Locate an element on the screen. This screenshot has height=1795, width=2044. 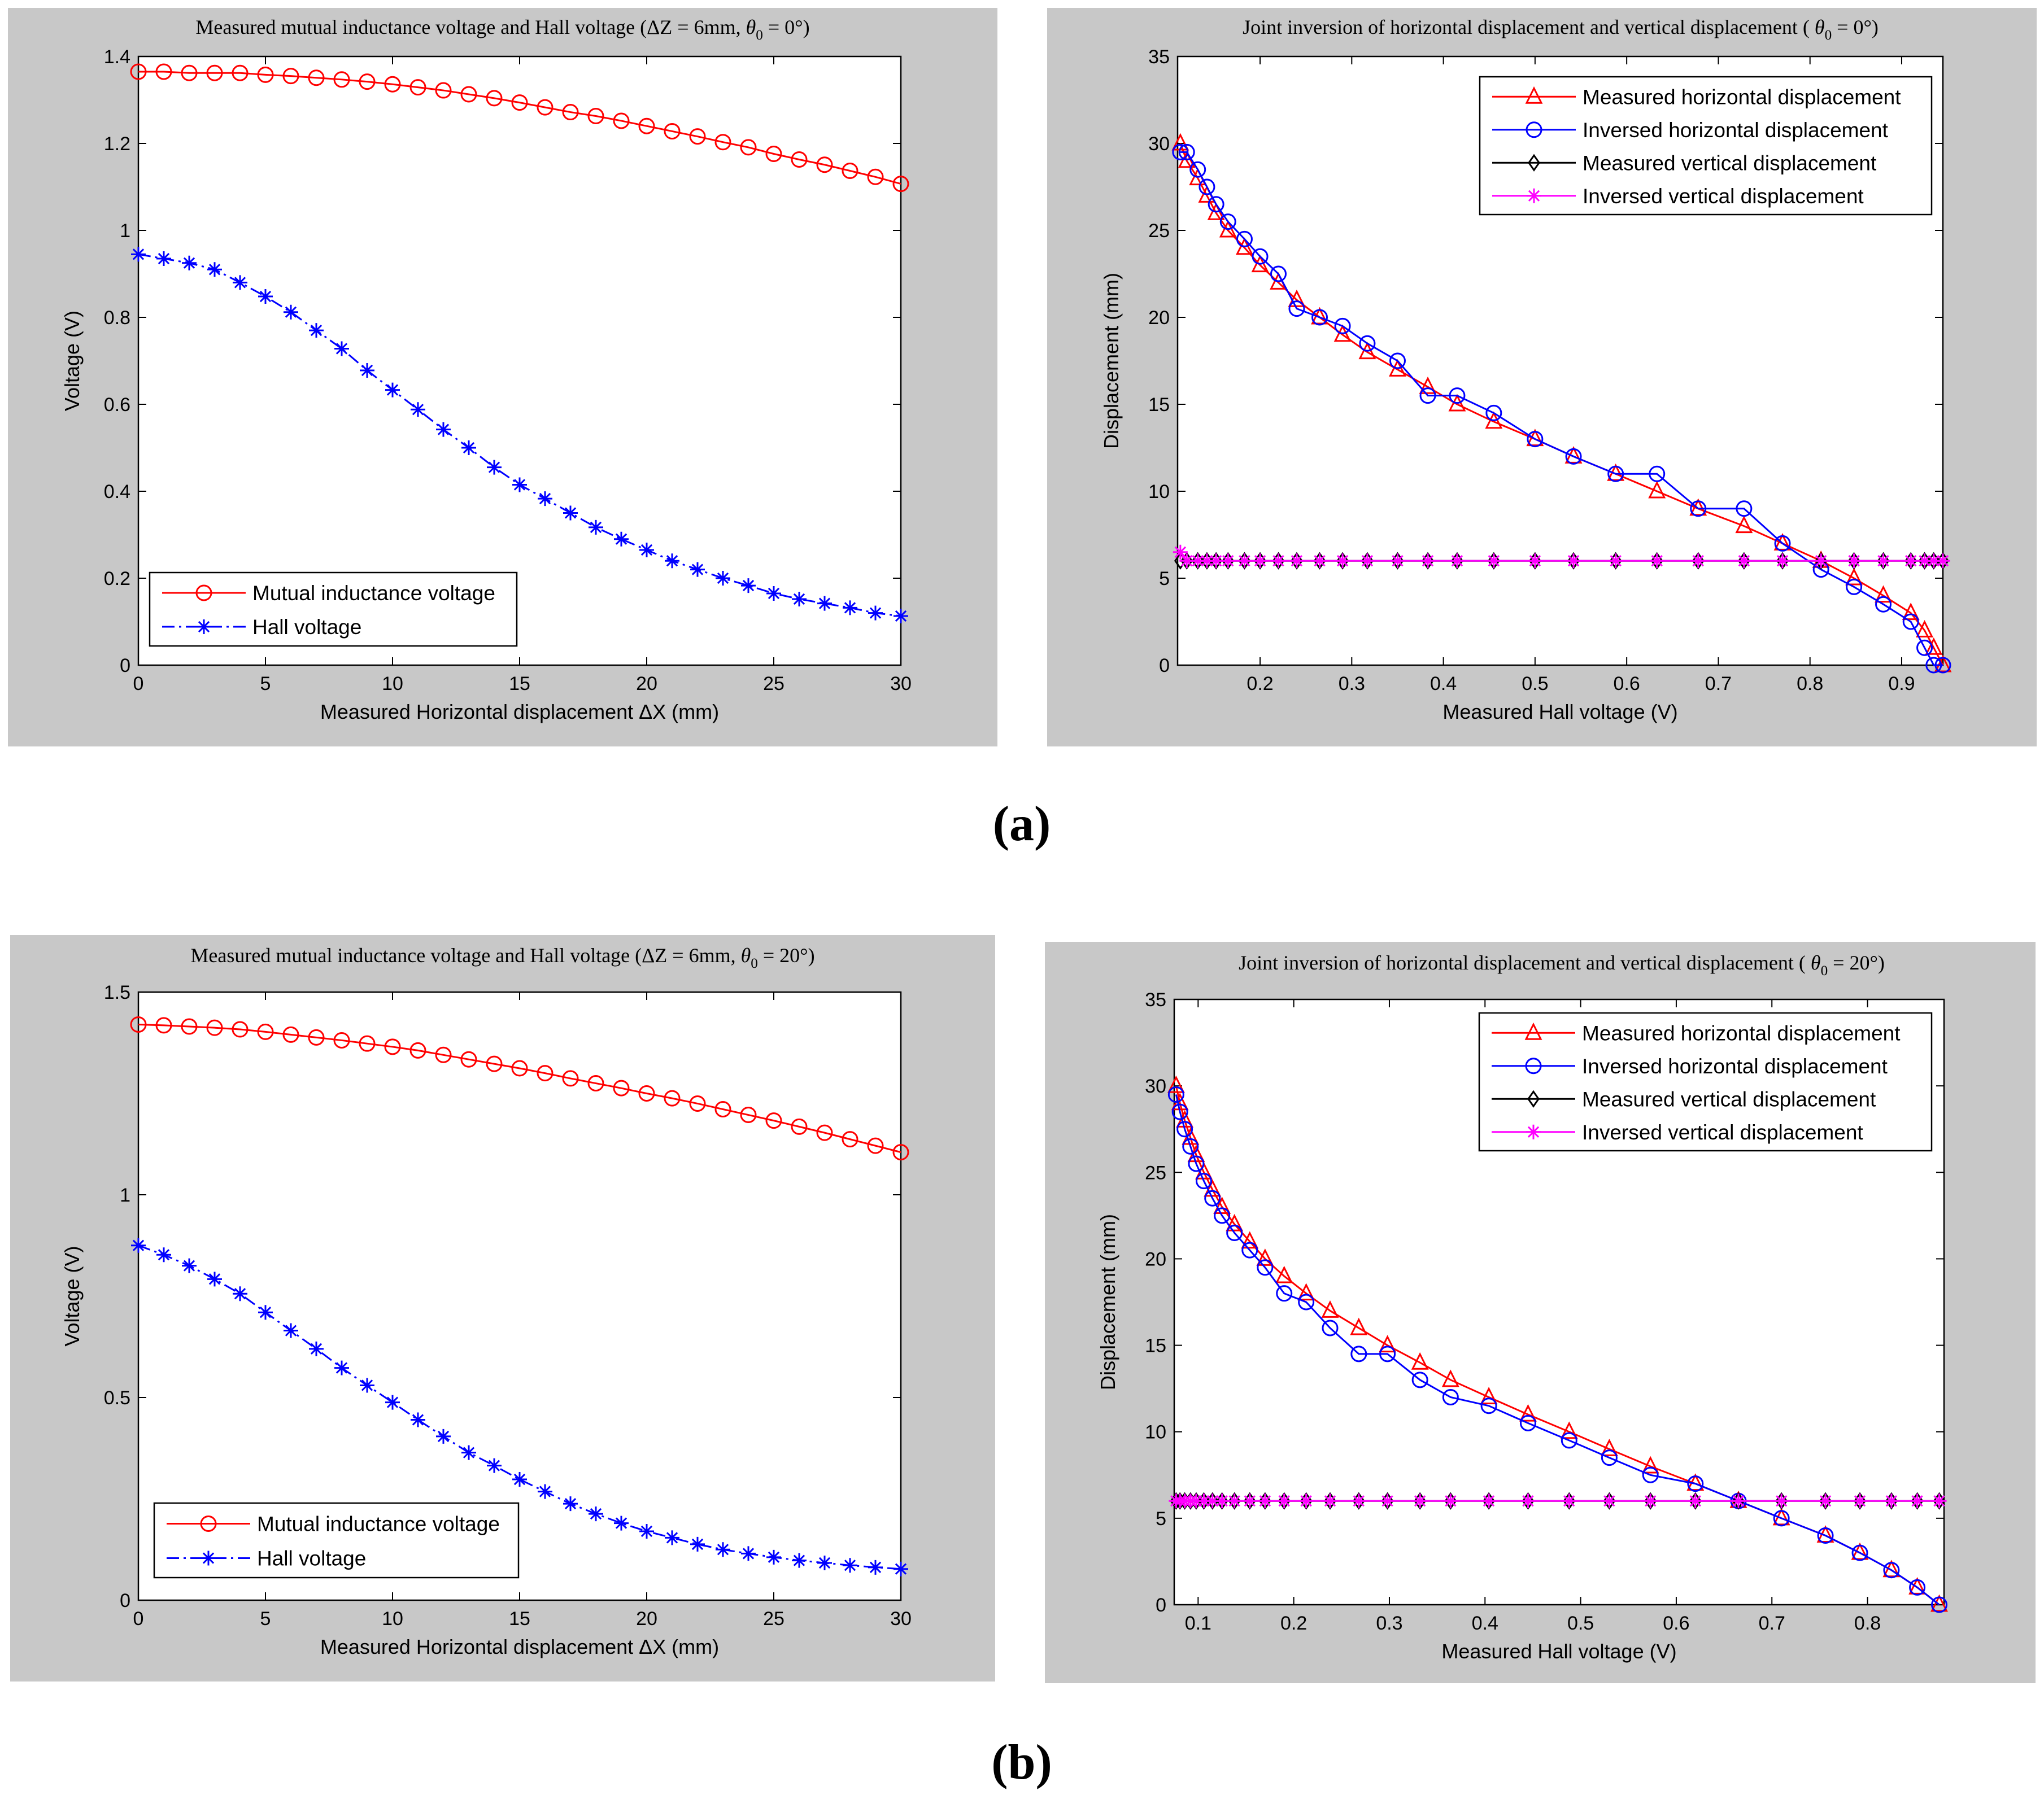
x-tick-label: 0.7 is located at coordinates (1718, 684).